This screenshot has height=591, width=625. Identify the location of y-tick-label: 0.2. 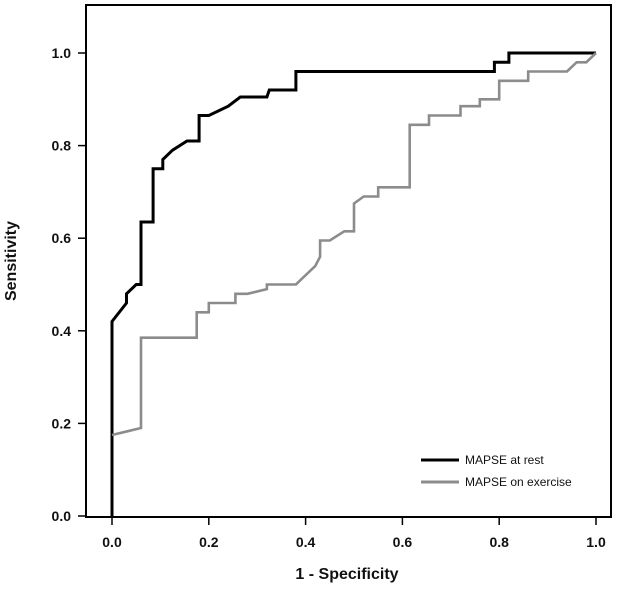
(62, 423).